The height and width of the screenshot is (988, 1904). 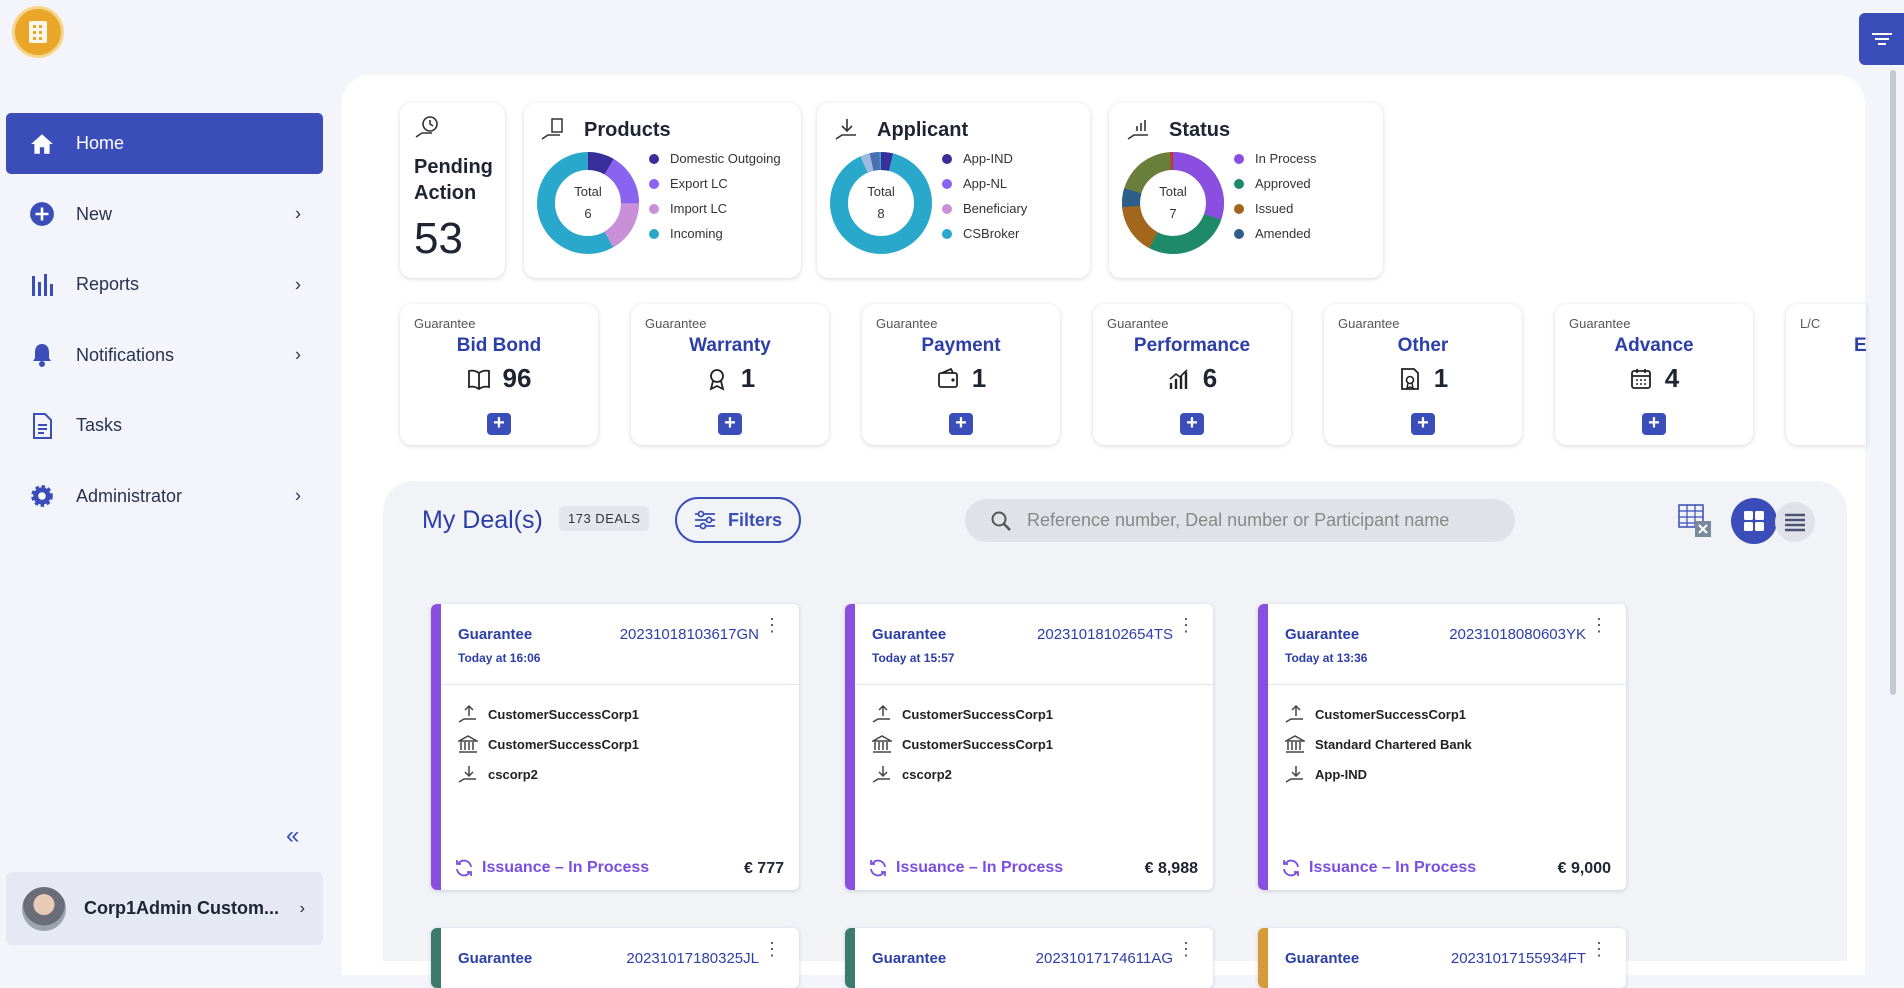 What do you see at coordinates (881, 713) in the screenshot?
I see `upload-hand-icon` at bounding box center [881, 713].